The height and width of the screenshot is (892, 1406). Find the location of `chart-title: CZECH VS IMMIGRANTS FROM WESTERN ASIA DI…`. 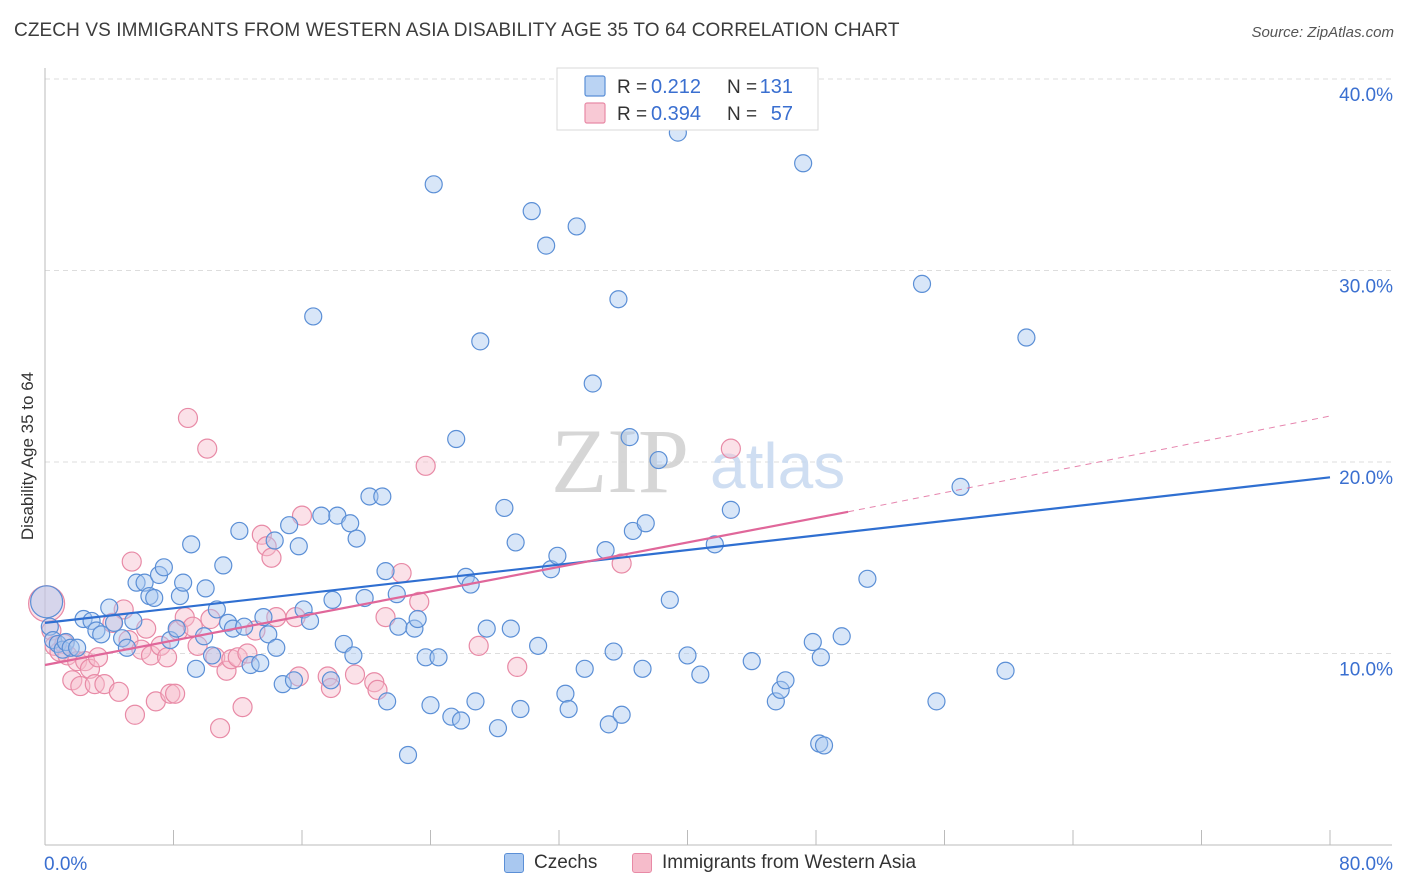

chart-title: CZECH VS IMMIGRANTS FROM WESTERN ASIA DI… is located at coordinates (457, 30).